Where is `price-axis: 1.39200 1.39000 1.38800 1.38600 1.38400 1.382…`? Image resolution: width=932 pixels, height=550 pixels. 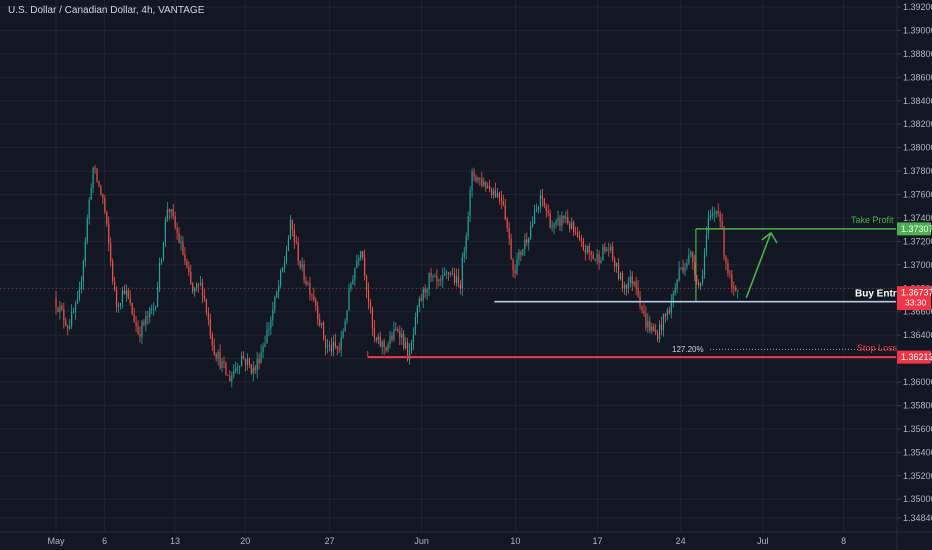 price-axis: 1.39200 1.39000 1.38800 1.38600 1.38400 1.382… is located at coordinates (914, 275).